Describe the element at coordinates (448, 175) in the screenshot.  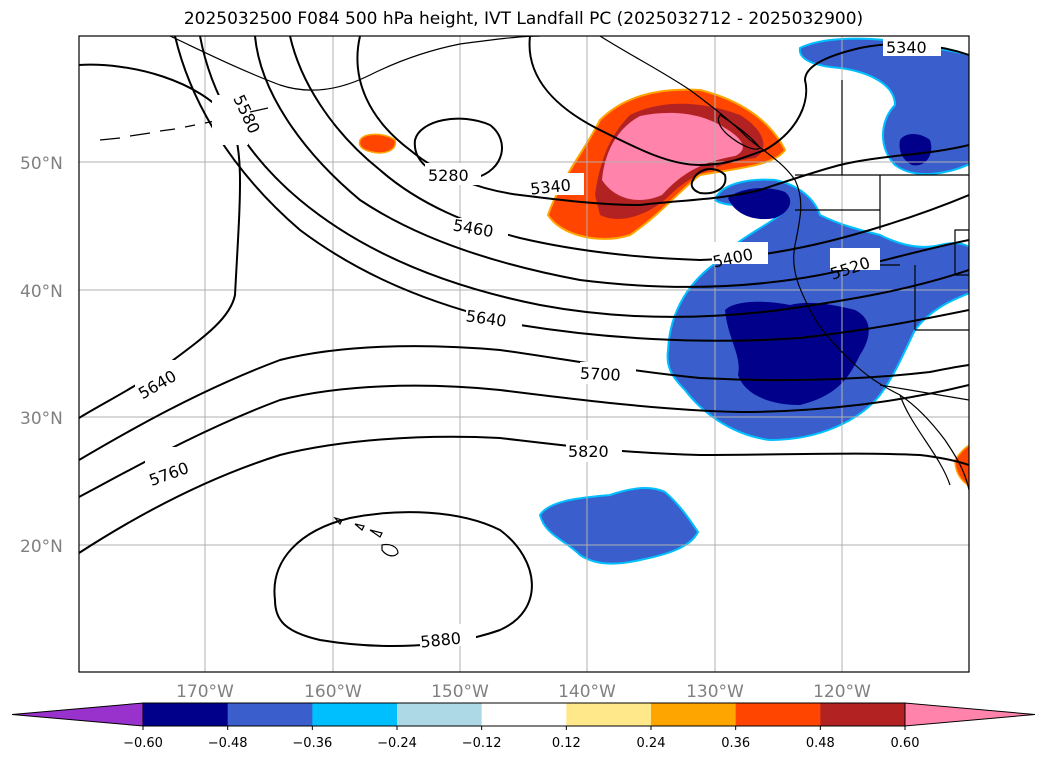
I see `contour-label-5280: 5280` at that location.